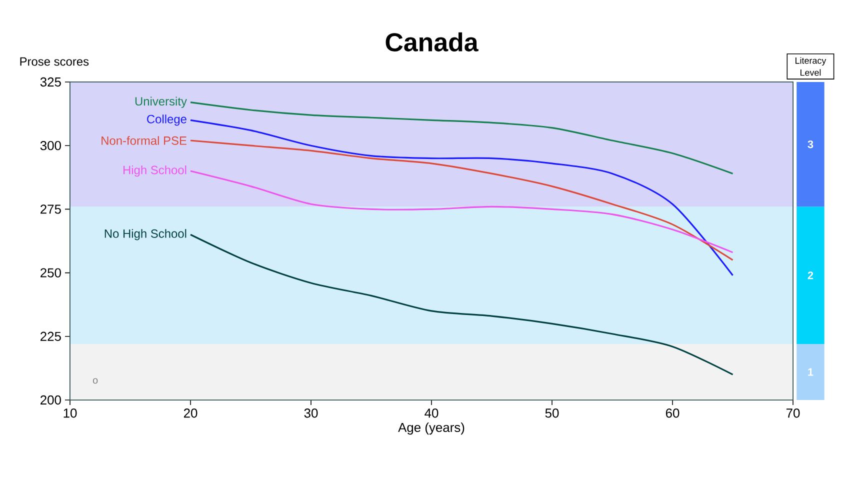  I want to click on x-tick-label: 10, so click(70, 413).